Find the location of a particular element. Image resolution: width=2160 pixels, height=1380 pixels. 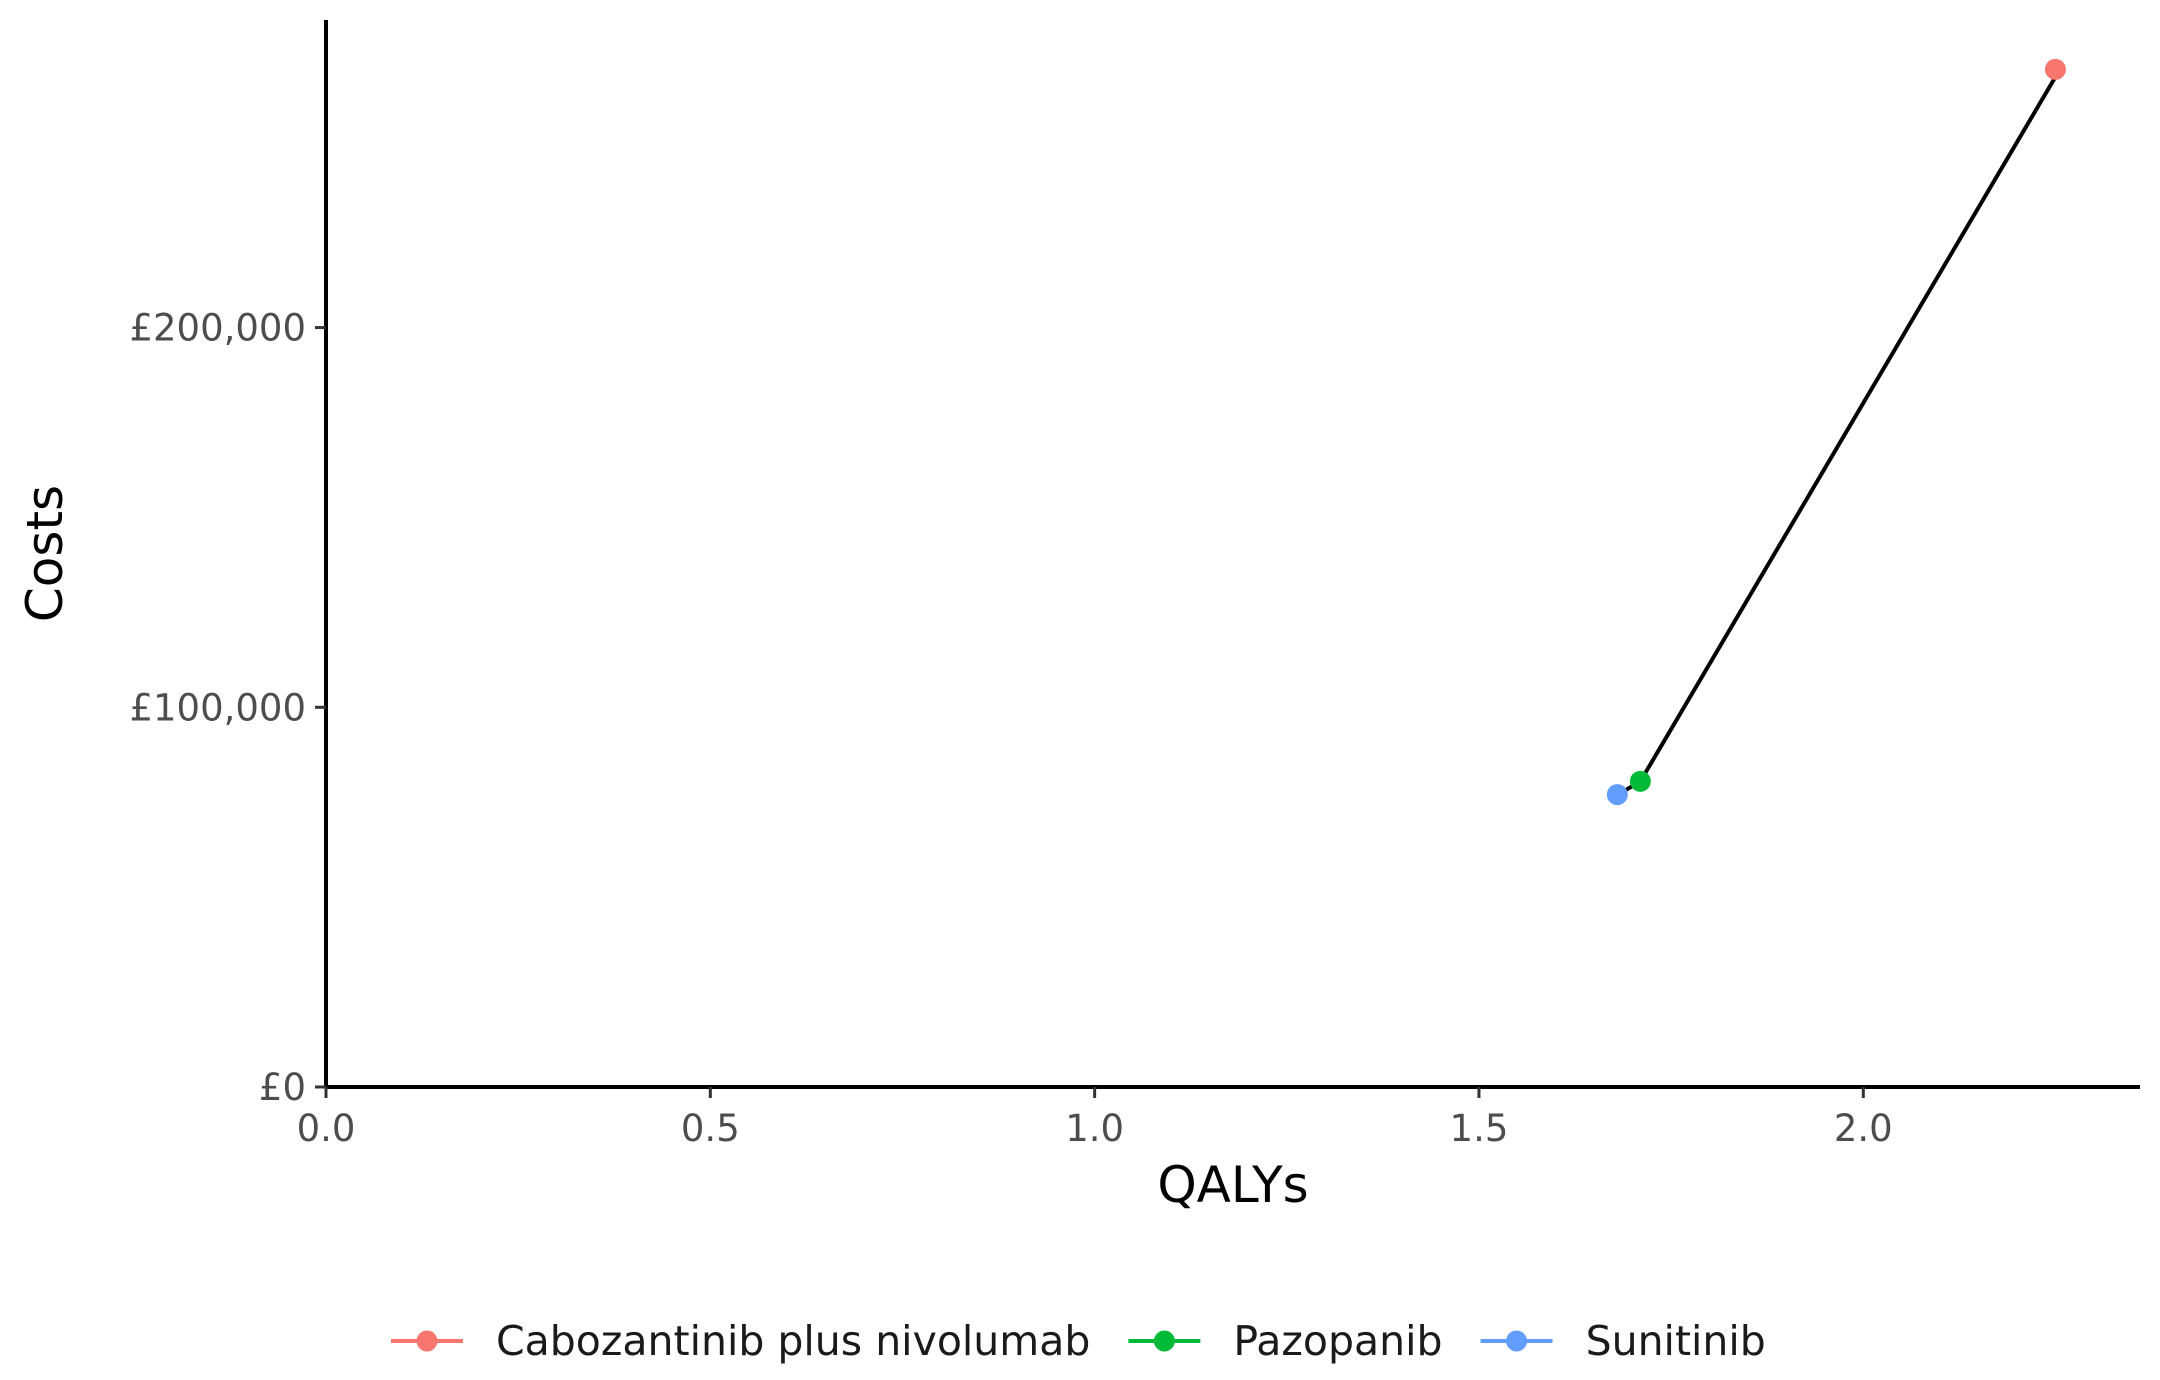

legend-label: Pazopanib is located at coordinates (1337, 1341).